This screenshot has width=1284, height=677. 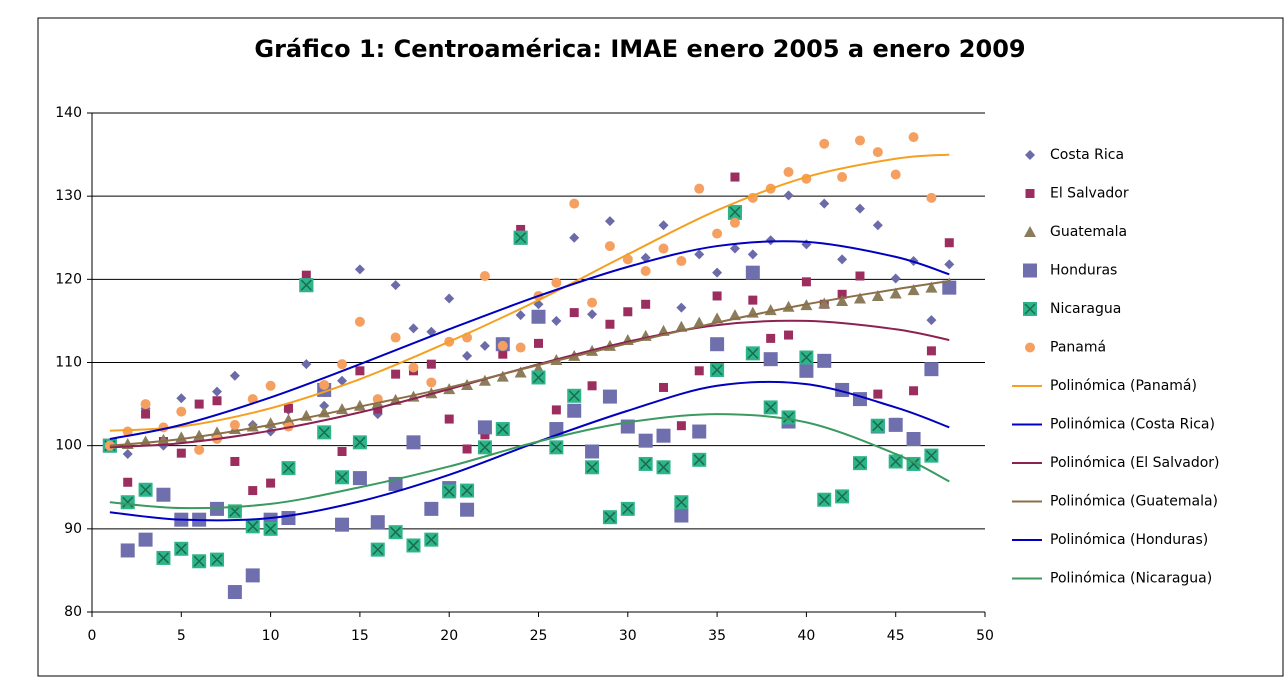 I want to click on trend-line, so click(x=529, y=461).